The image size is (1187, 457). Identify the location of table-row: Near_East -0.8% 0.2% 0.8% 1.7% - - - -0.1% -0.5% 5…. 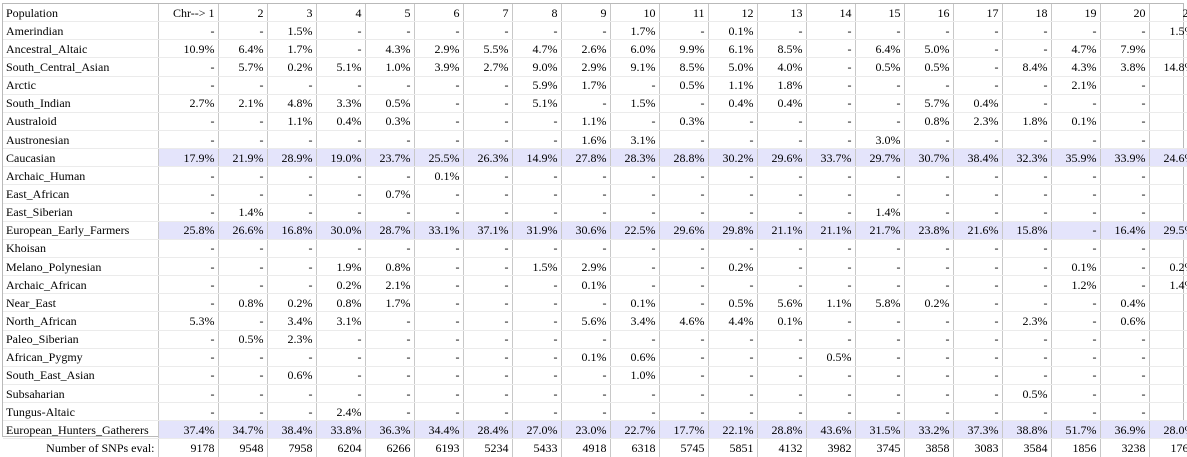
(595, 303).